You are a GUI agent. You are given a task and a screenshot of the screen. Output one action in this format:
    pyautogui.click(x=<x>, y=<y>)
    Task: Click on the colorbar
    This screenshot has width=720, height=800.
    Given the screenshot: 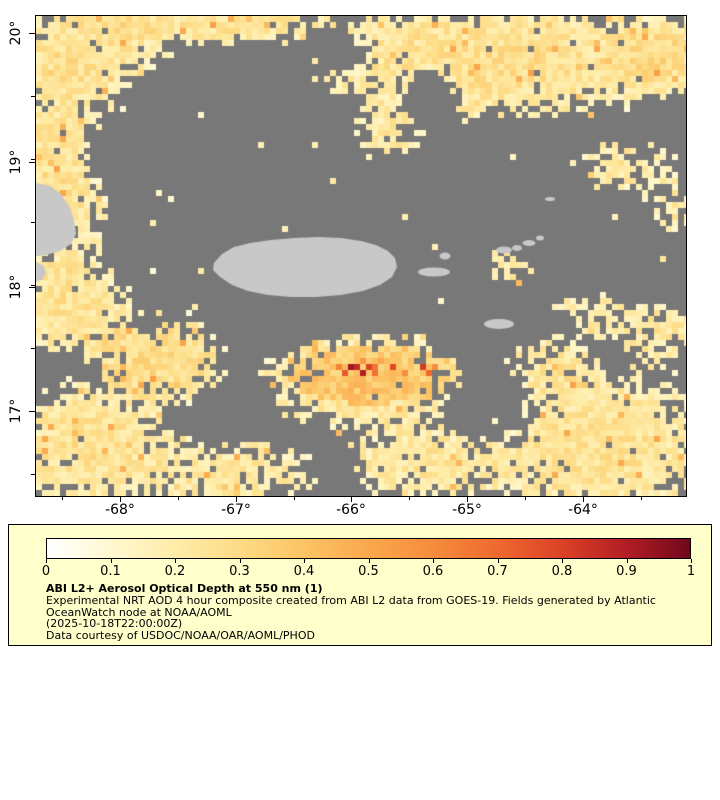 What is the action you would take?
    pyautogui.click(x=368, y=548)
    